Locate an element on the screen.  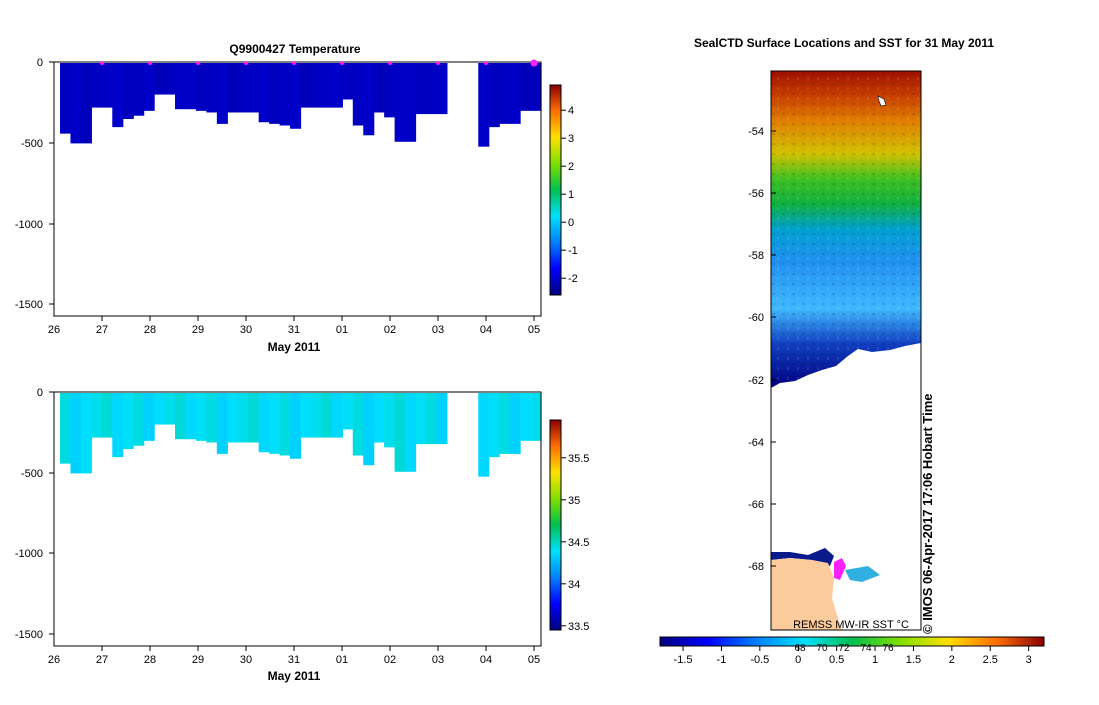
coastal-sst-patch is located at coordinates (862, 574).